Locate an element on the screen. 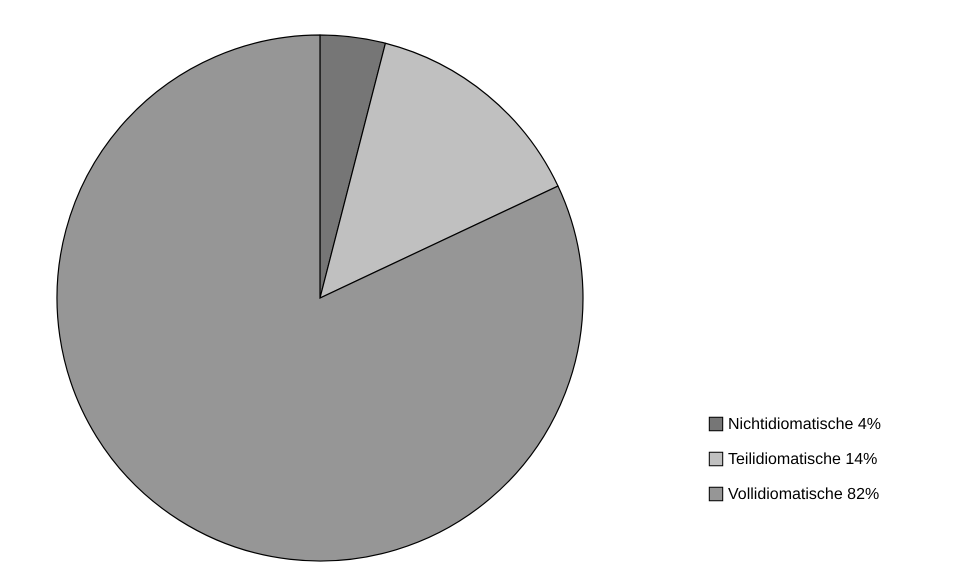  legend-label: Nichtidiomatische 4% is located at coordinates (804, 424).